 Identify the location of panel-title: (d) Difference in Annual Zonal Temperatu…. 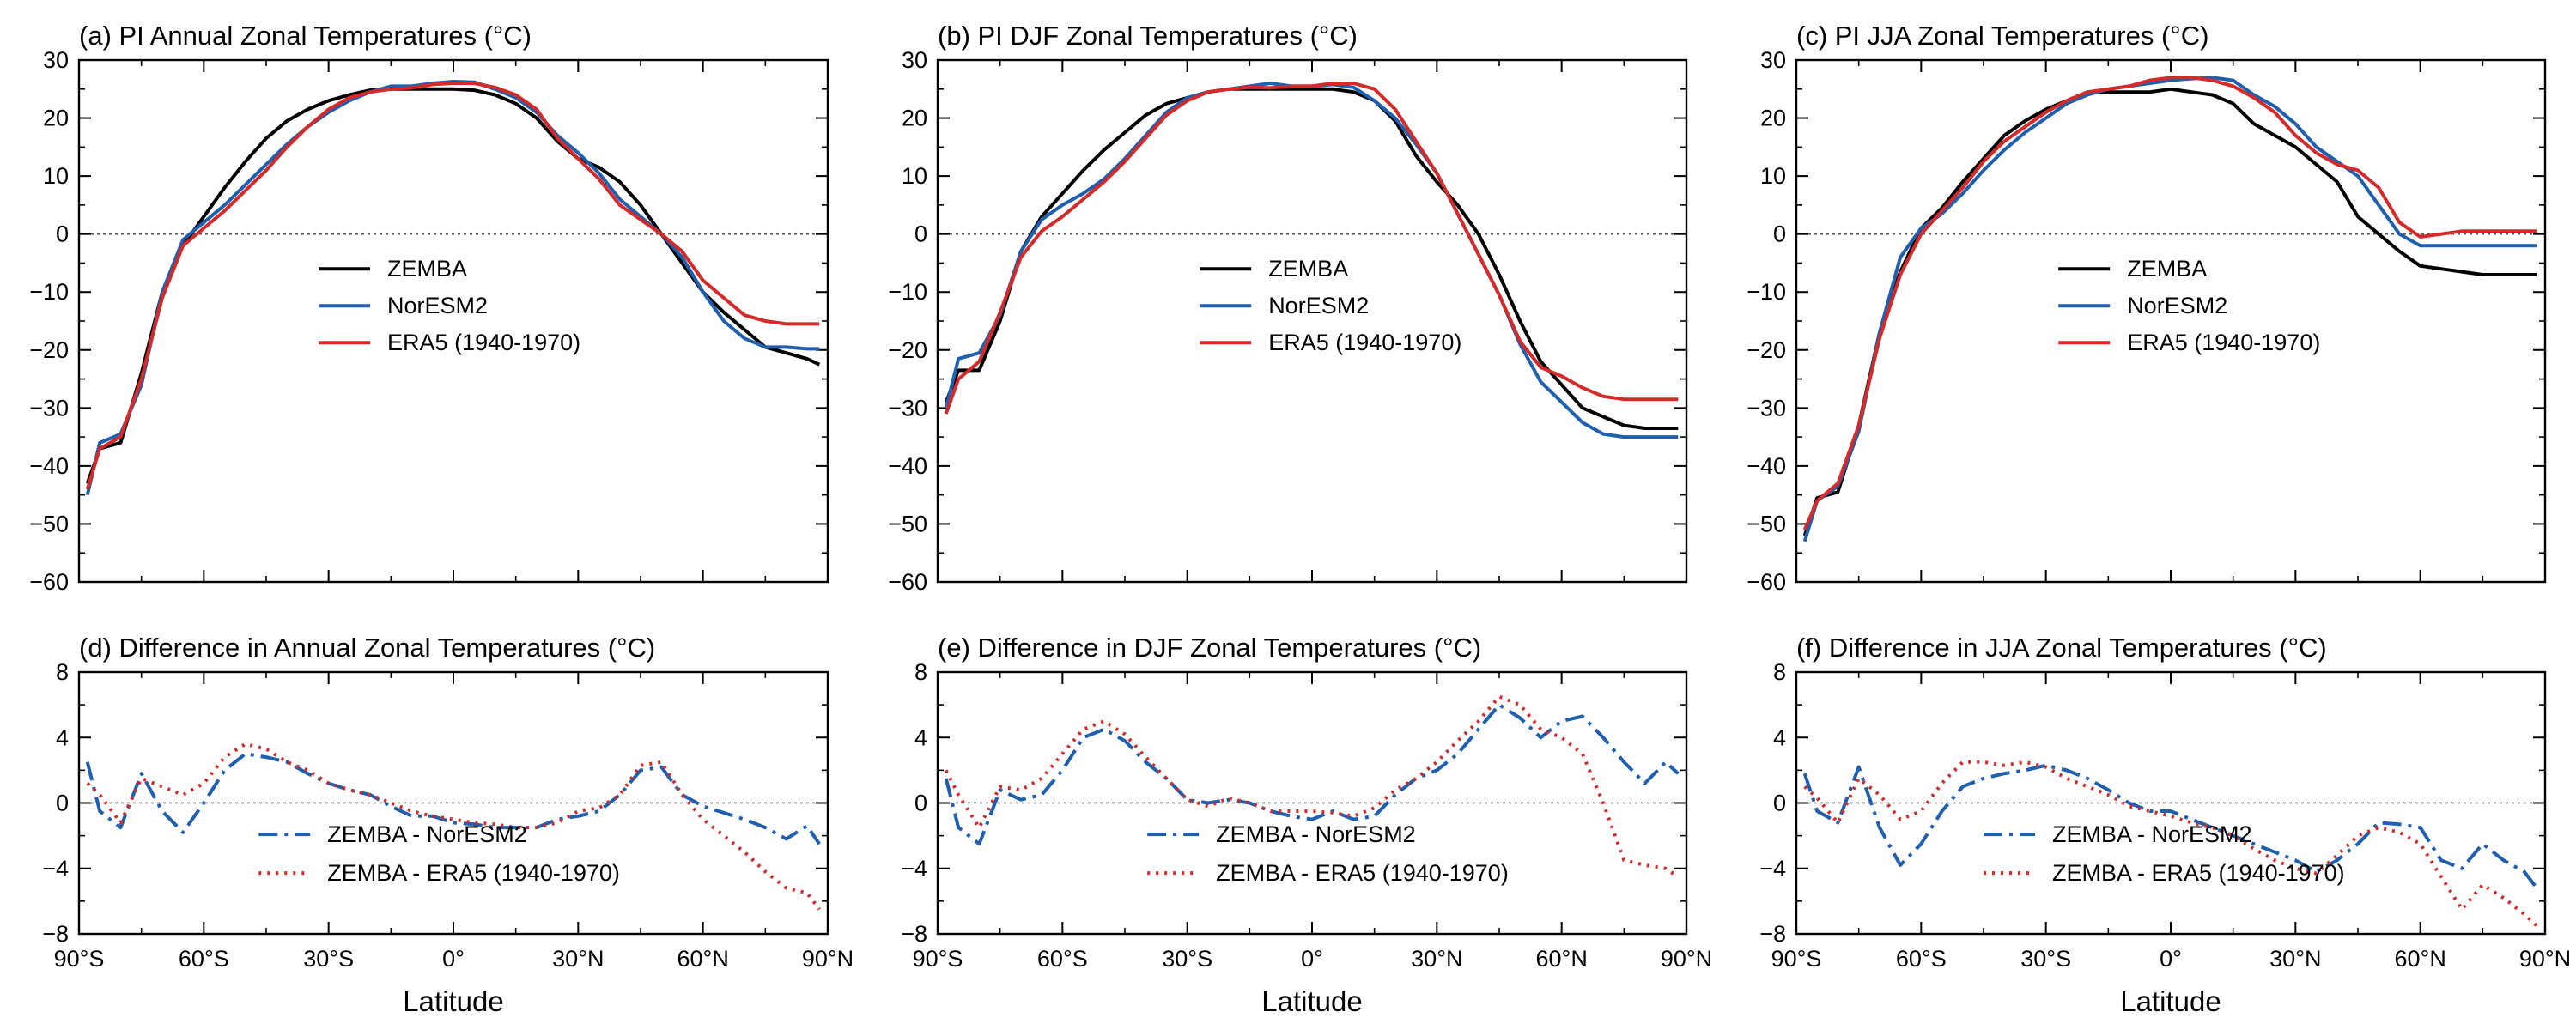
(367, 648).